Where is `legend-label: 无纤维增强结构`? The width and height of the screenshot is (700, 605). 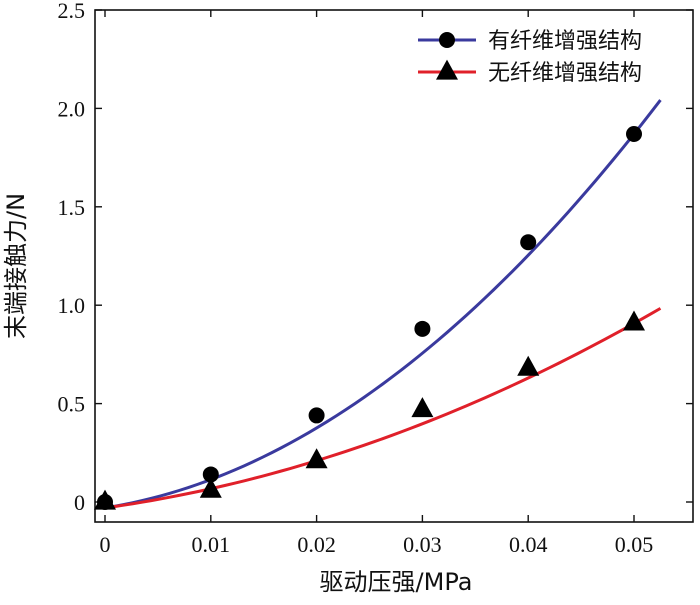 legend-label: 无纤维增强结构 is located at coordinates (565, 73).